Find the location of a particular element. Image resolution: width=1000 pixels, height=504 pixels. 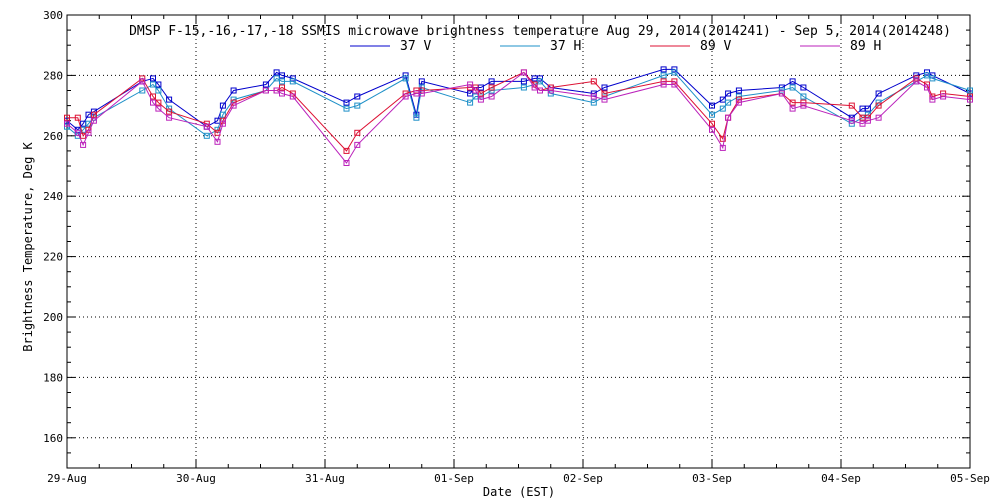

series-37-h is located at coordinates (518, 104).